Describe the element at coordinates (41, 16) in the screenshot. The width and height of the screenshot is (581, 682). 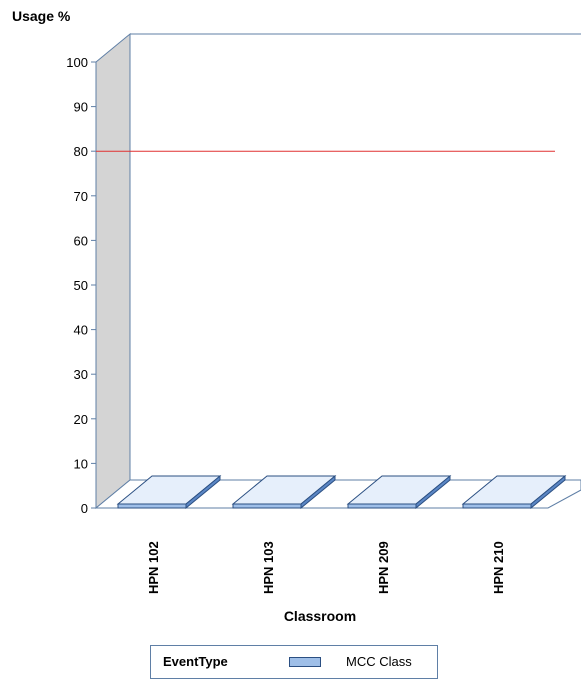
I see `y-axis-label: Usage %` at that location.